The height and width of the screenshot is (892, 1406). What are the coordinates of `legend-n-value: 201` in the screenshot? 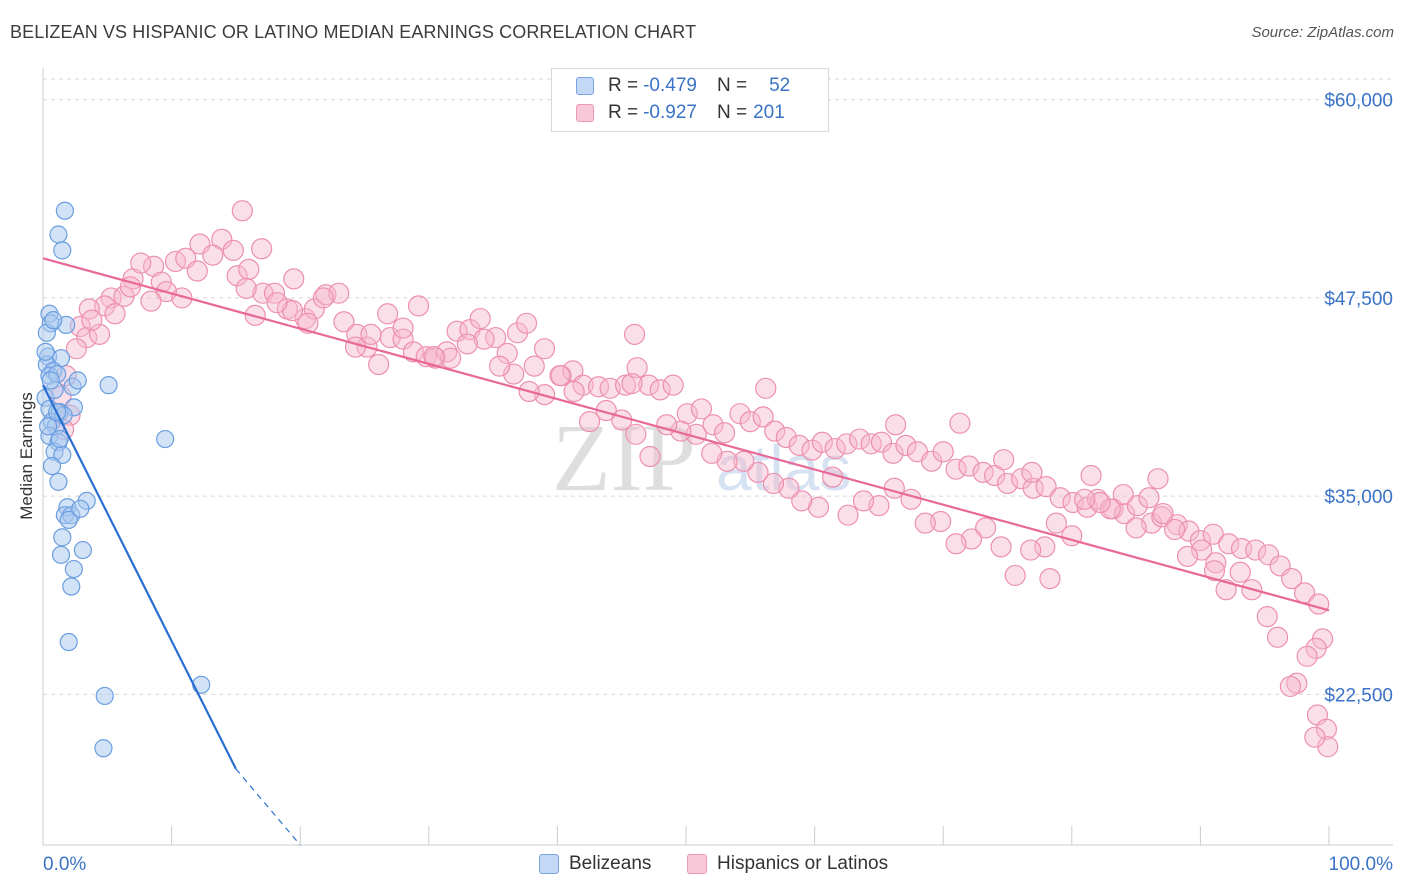 It's located at (769, 112).